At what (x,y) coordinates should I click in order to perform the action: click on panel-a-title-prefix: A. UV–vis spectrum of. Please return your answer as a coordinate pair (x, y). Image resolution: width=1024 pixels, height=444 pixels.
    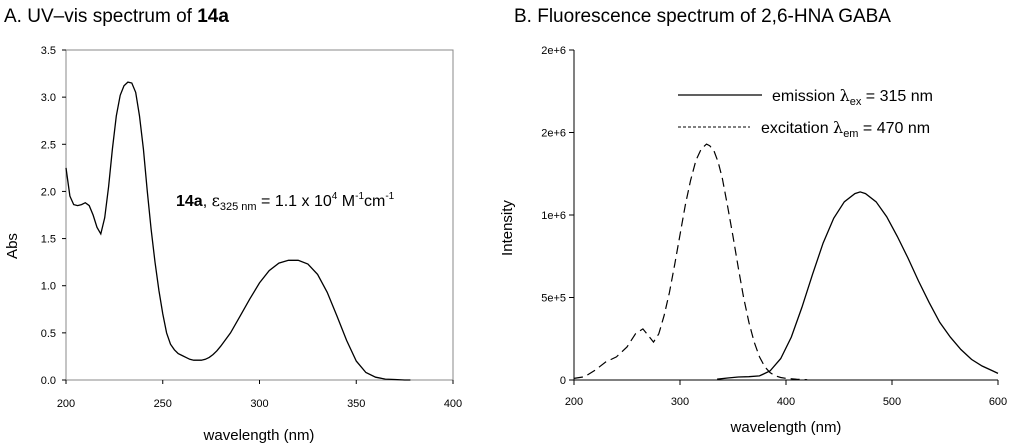
    Looking at the image, I should click on (100, 16).